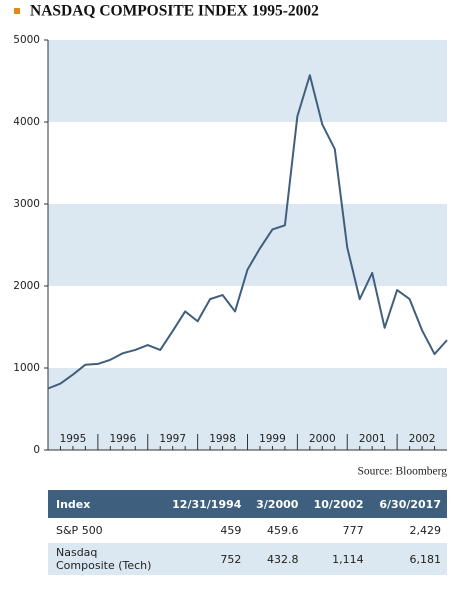 The width and height of the screenshot is (476, 597). I want to click on table-cell: 2,429, so click(425, 530).